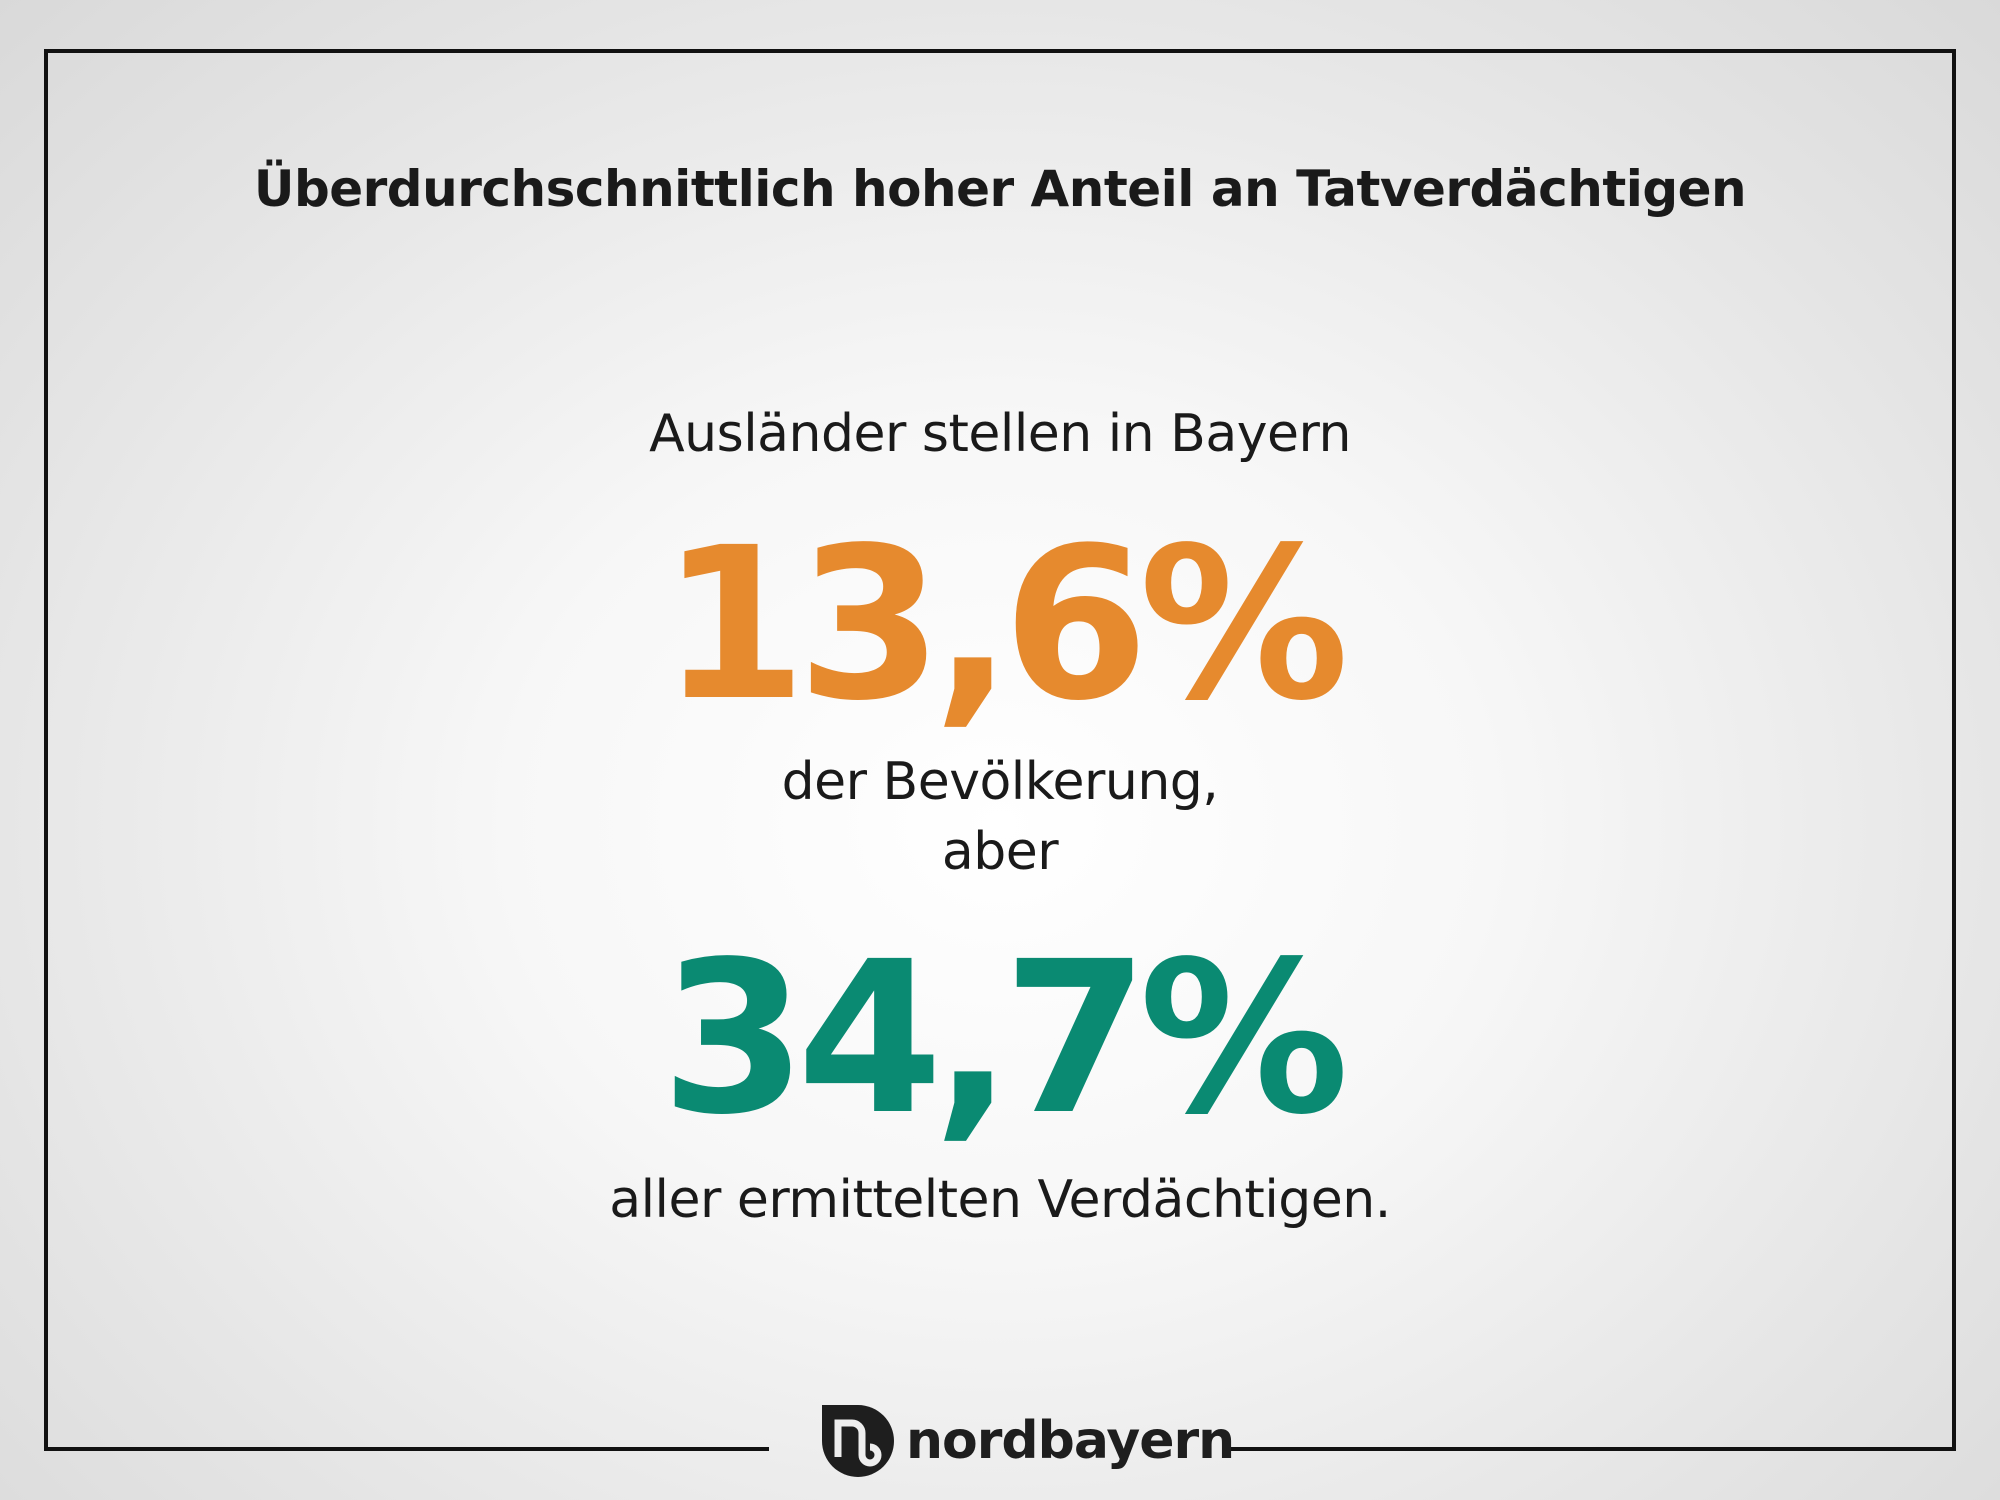 This screenshot has width=2000, height=1500. Describe the element at coordinates (1593, 1449) in the screenshot. I see `frame-border-bottom-right` at that location.